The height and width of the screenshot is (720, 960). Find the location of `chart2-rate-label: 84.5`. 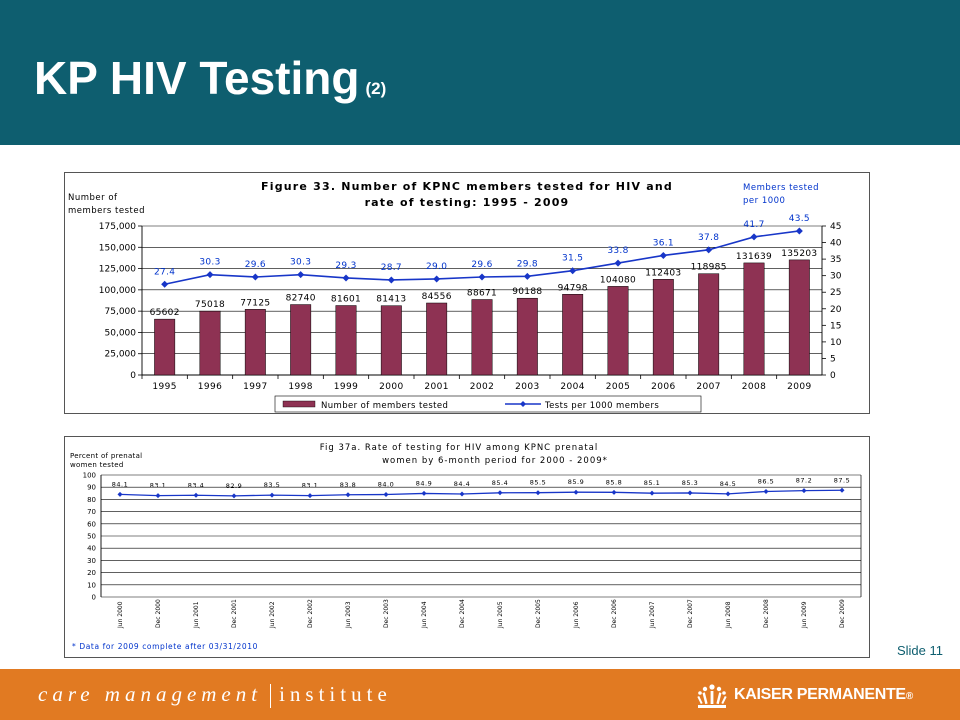

chart2-rate-label: 84.5 is located at coordinates (728, 484).